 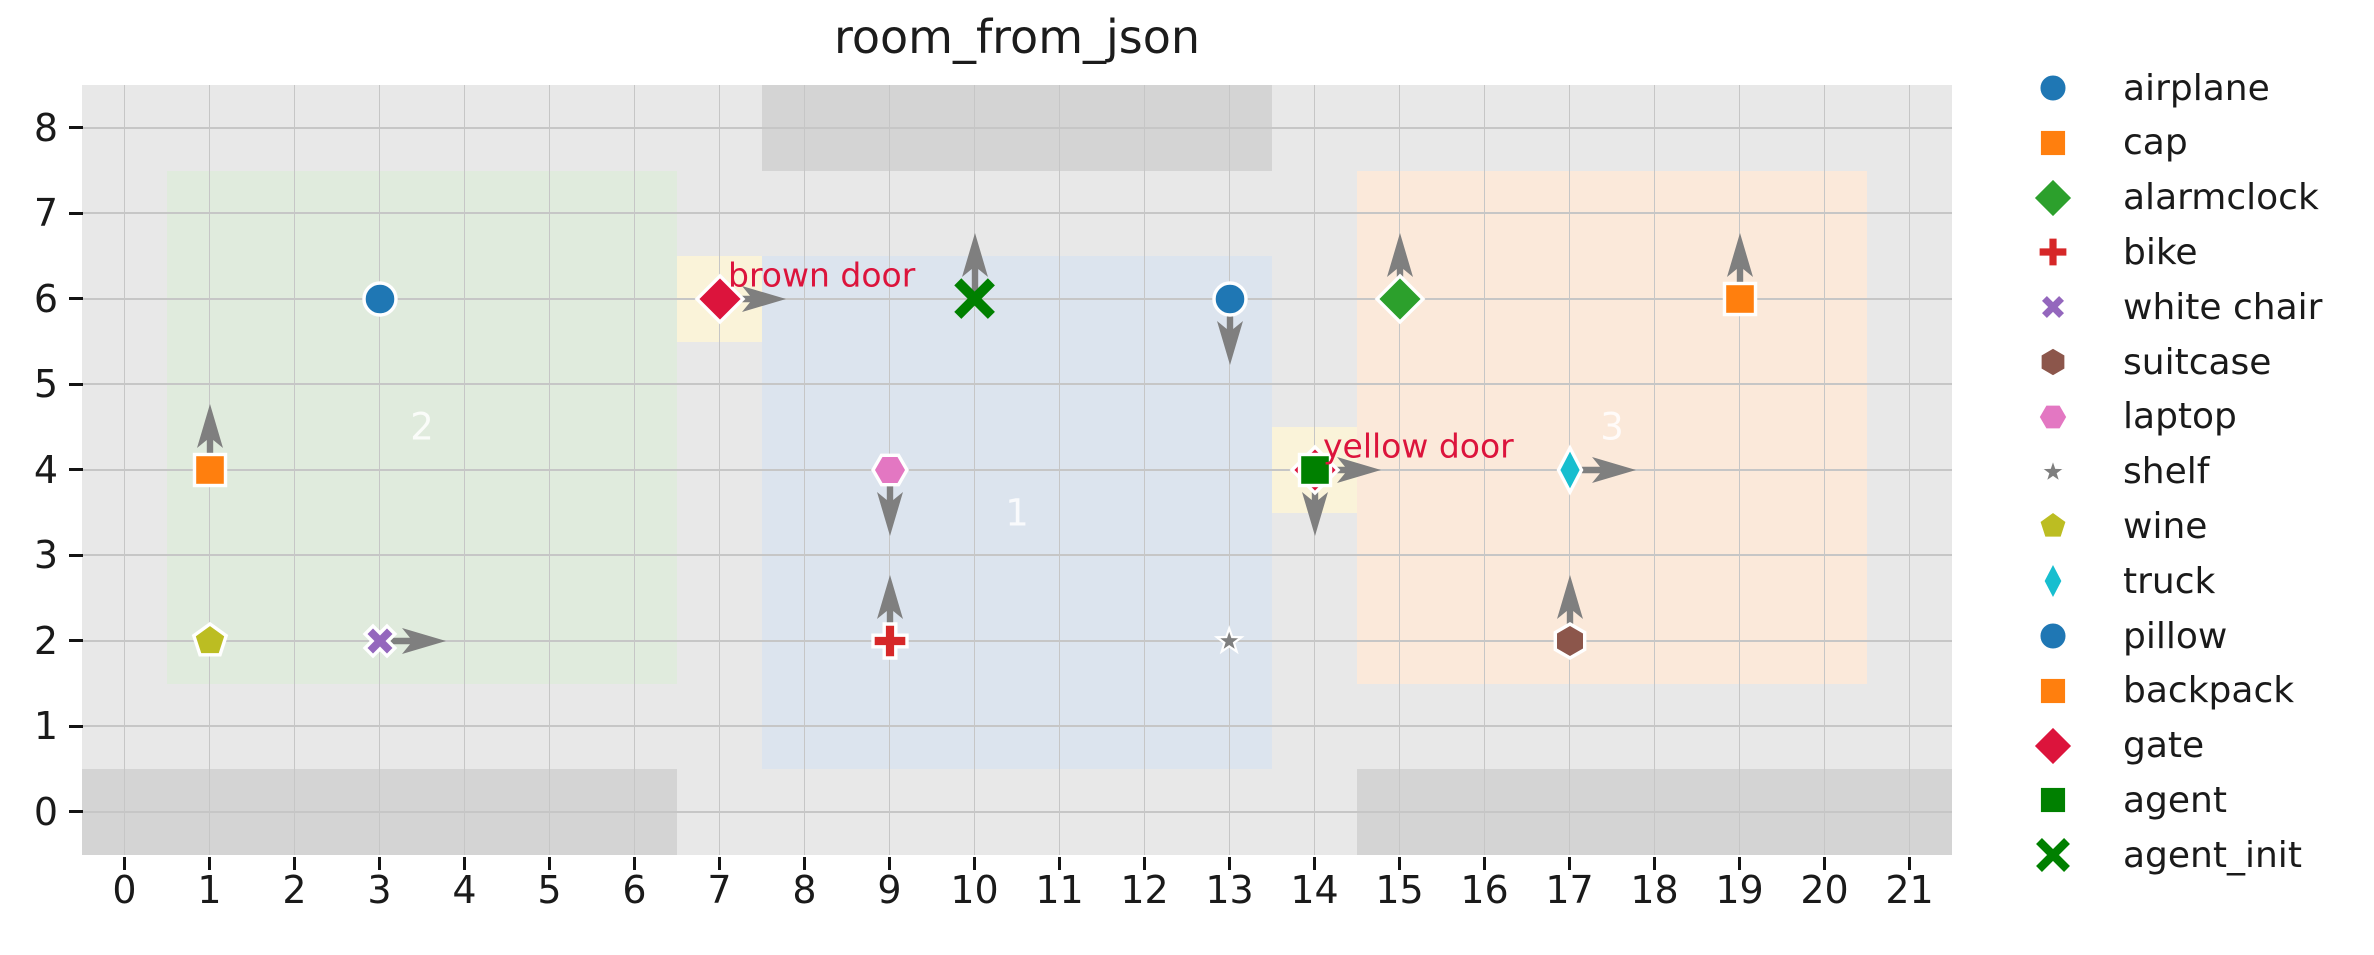 I want to click on x-ticklabel-14: 14, so click(x=1314, y=890).